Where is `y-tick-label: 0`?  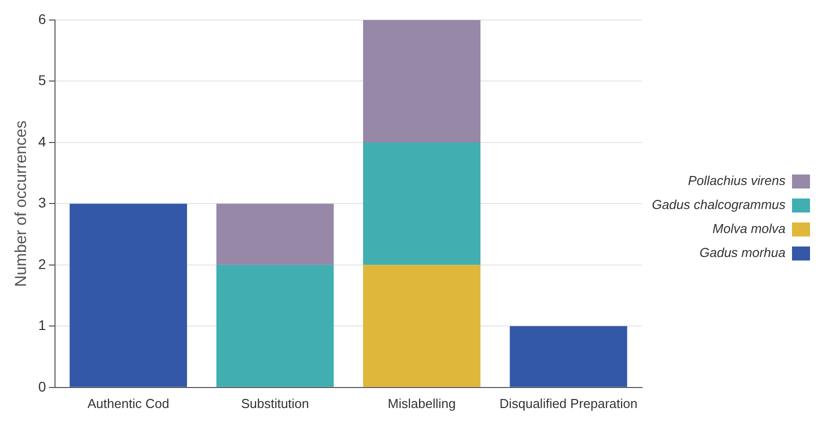
y-tick-label: 0 is located at coordinates (42, 386).